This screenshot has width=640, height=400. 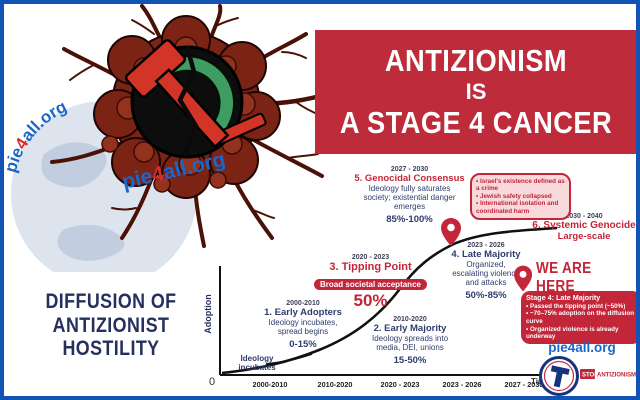 What do you see at coordinates (560, 376) in the screenshot?
I see `logo-glyph` at bounding box center [560, 376].